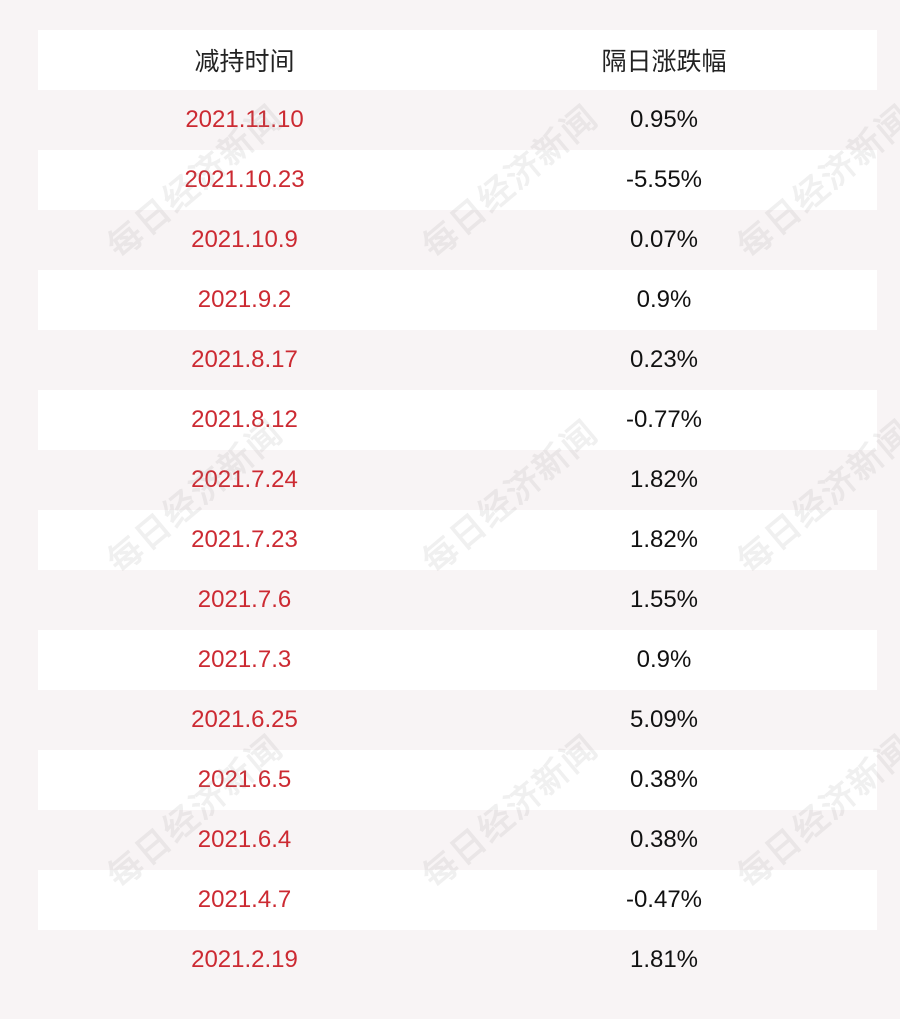 This screenshot has width=900, height=1019. What do you see at coordinates (664, 599) in the screenshot?
I see `next-day-change-cell: 1.55%` at bounding box center [664, 599].